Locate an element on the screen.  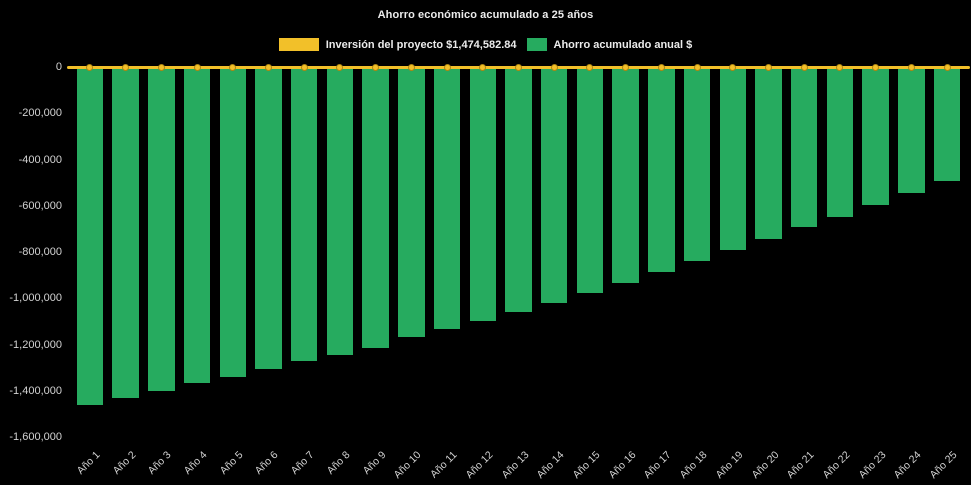
y-tick-label: -1,200,000 is located at coordinates (35, 344).